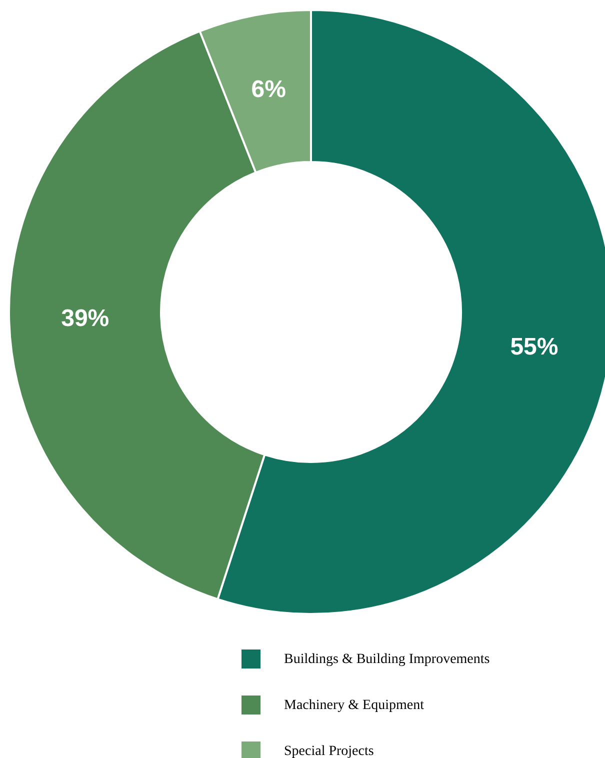 The height and width of the screenshot is (758, 605). Describe the element at coordinates (268, 90) in the screenshot. I see `data-label: 6%` at that location.